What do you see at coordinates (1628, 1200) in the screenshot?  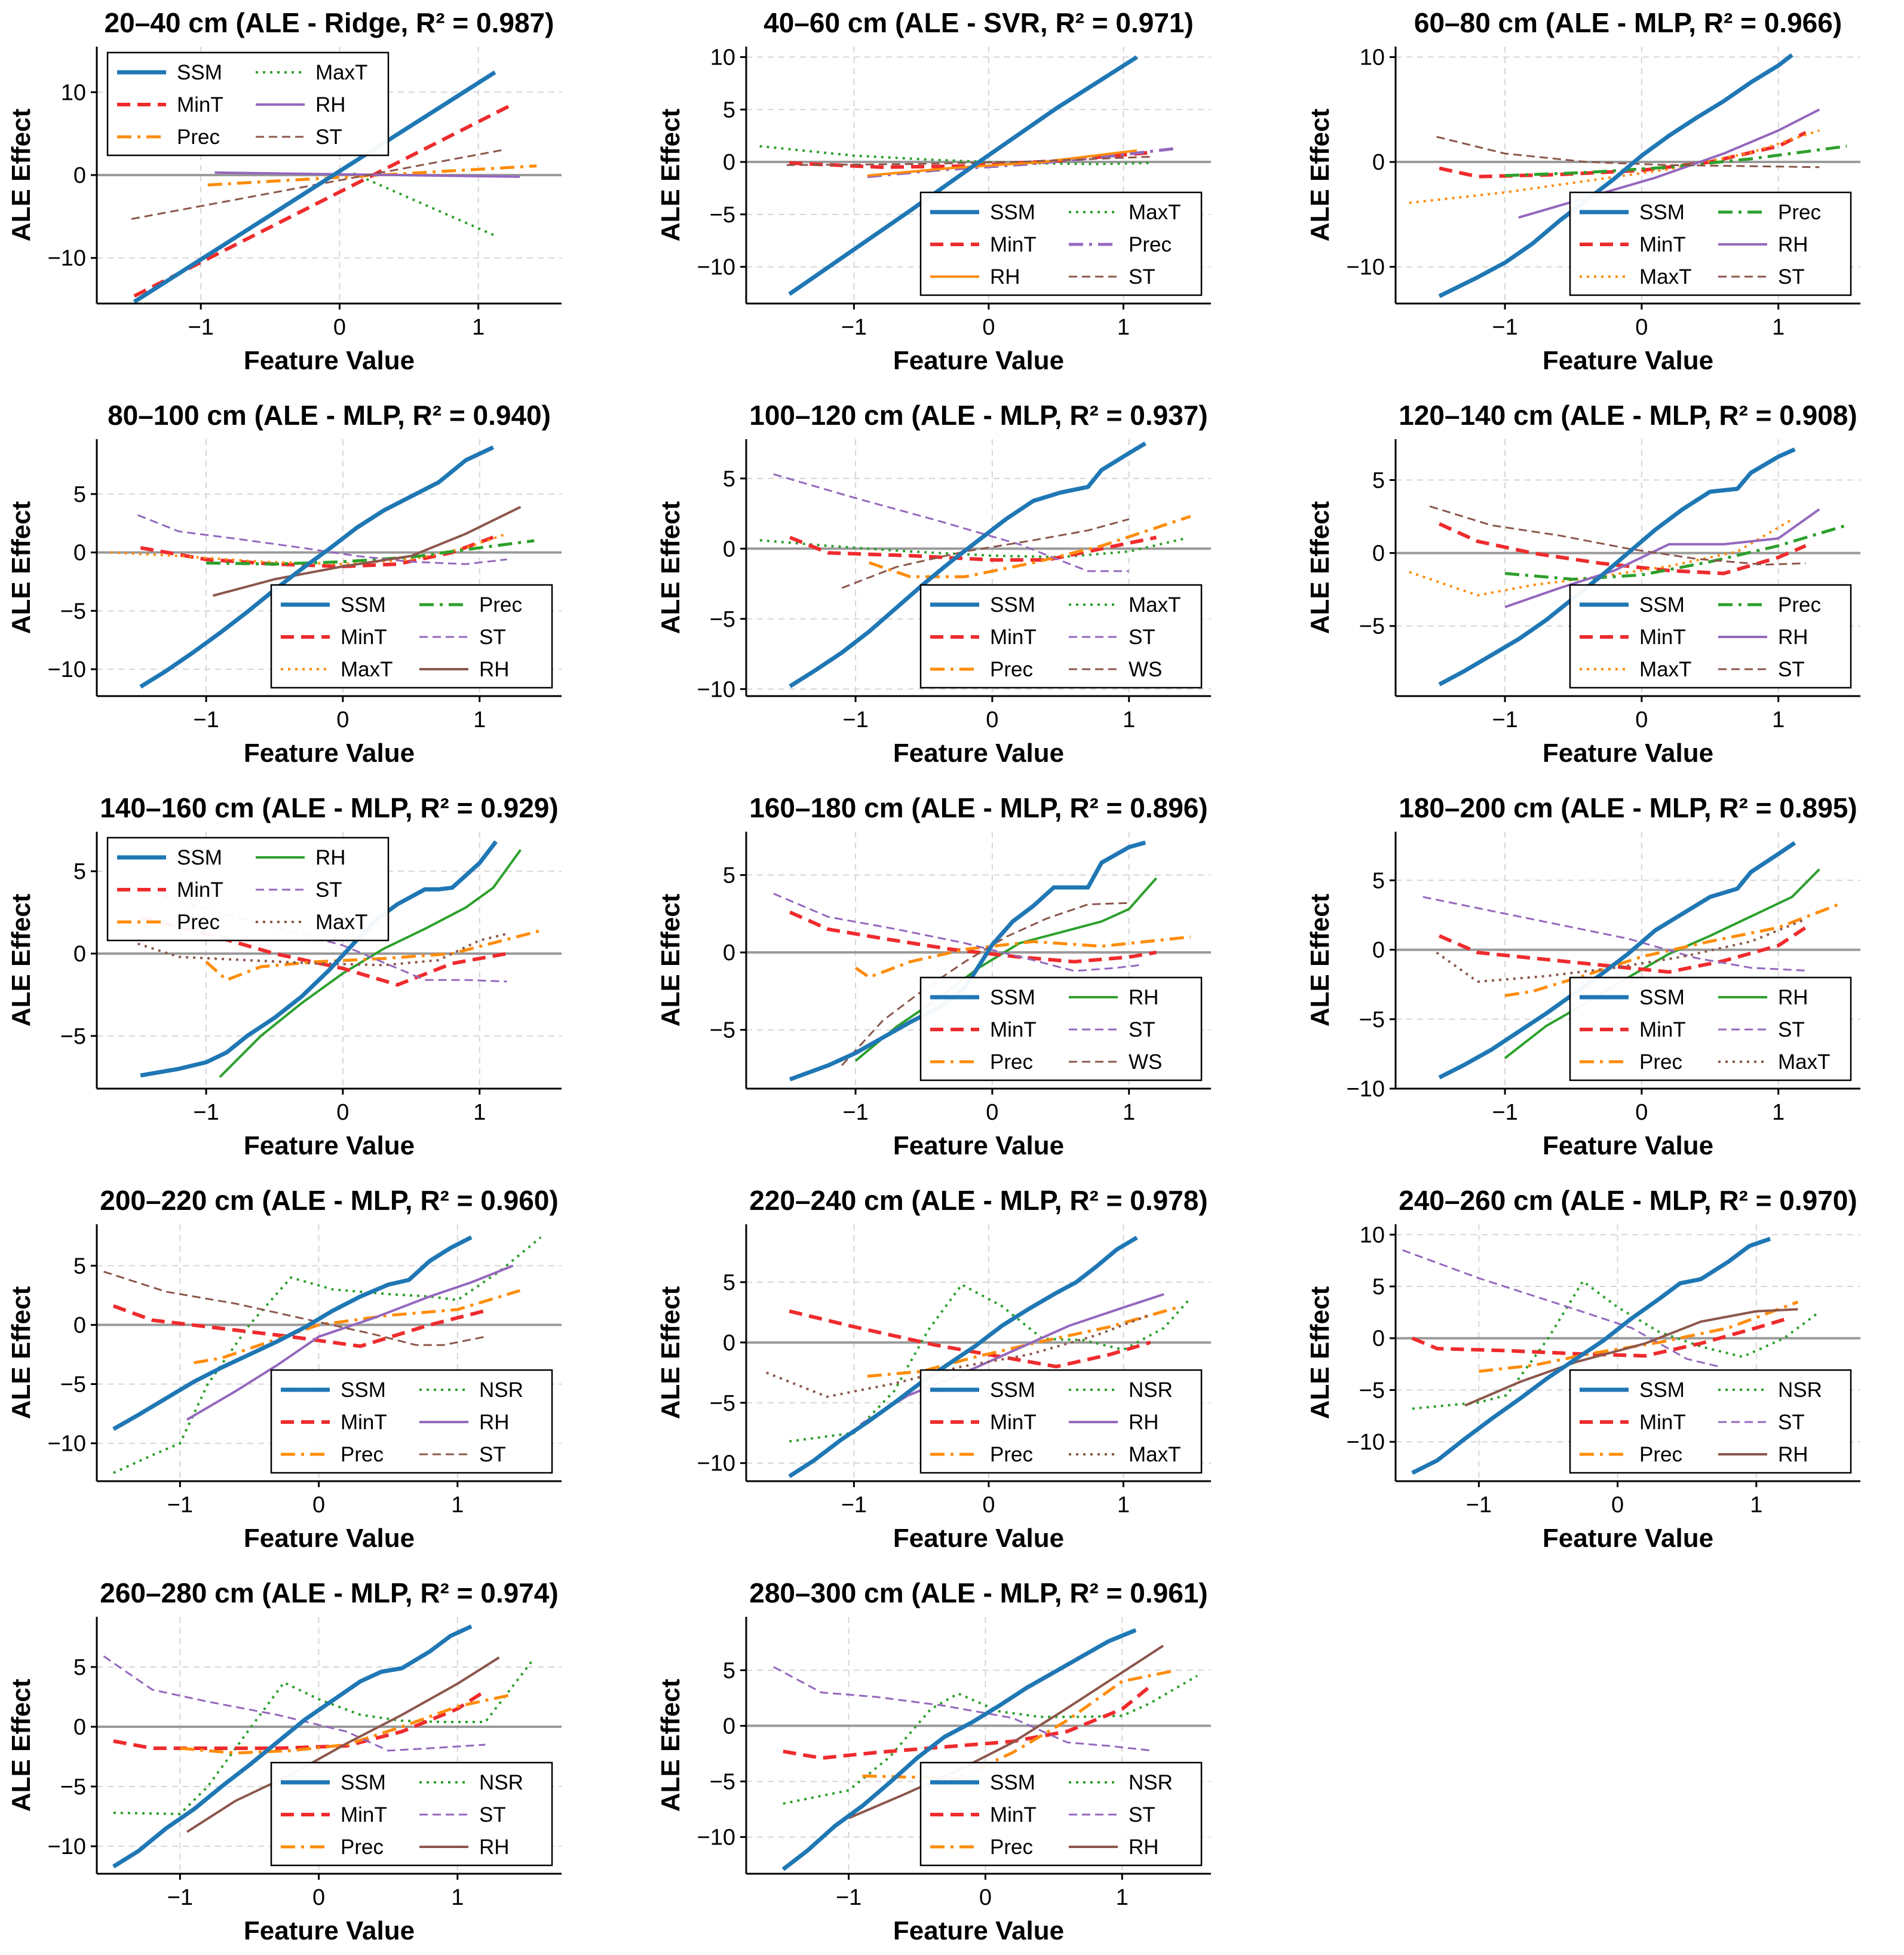 I see `chart-title: 240–260 cm (ALE - MLP, R² = 0.970)` at bounding box center [1628, 1200].